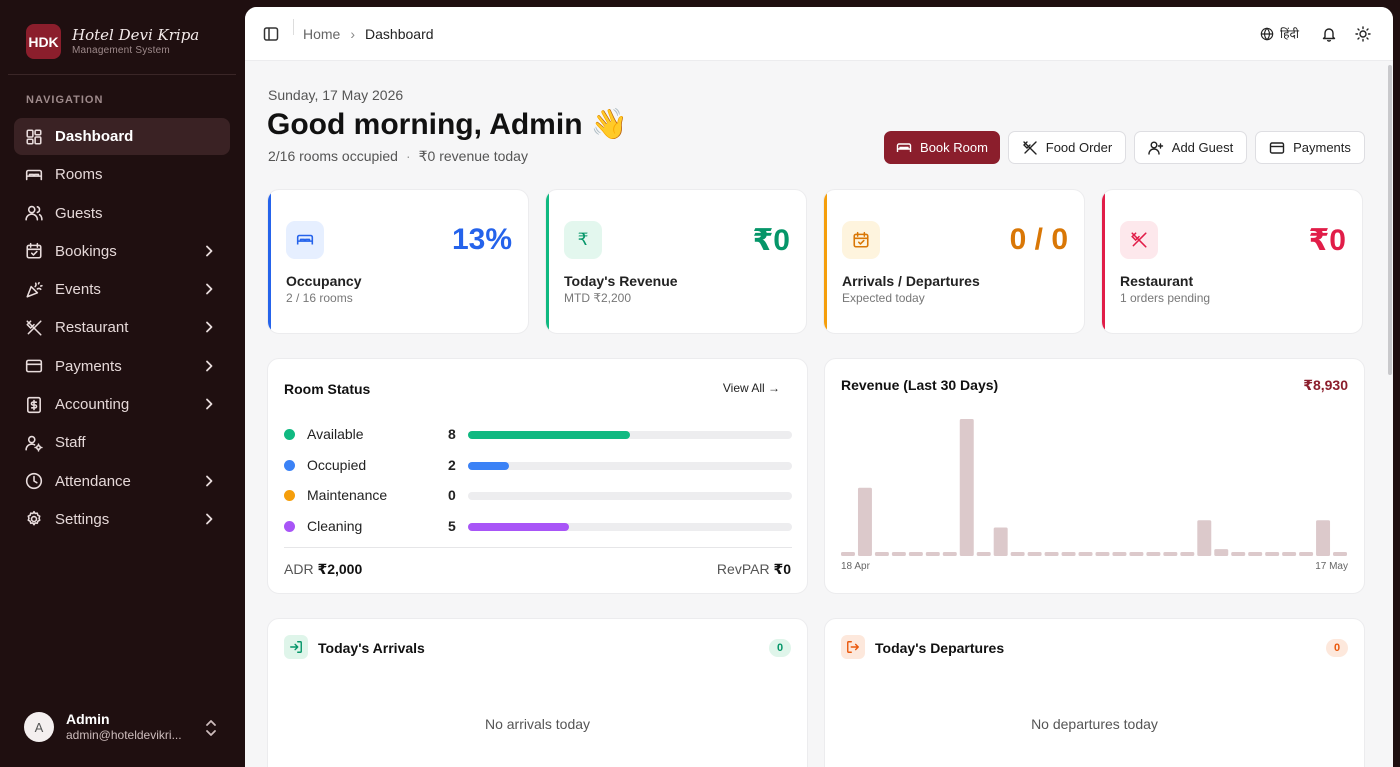  I want to click on revenue-value: ₹0, so click(771, 240).